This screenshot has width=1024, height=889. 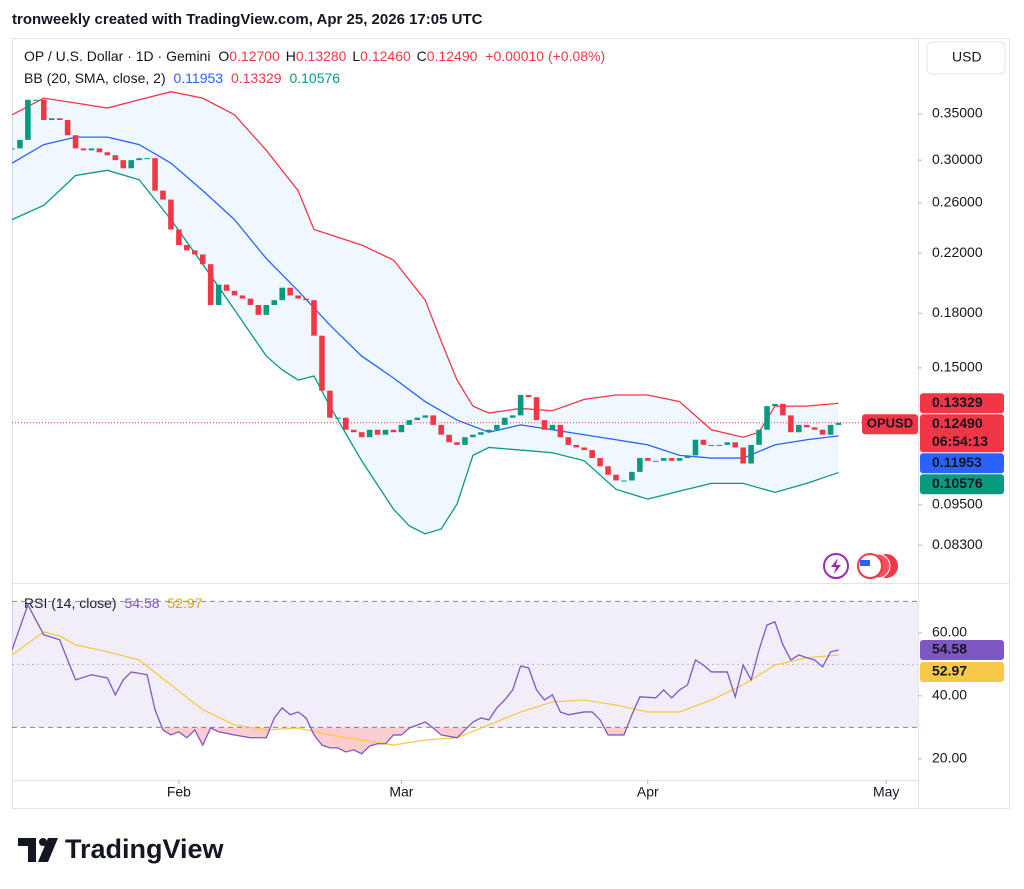 I want to click on price-badge-label: 06:54:13, so click(x=960, y=441).